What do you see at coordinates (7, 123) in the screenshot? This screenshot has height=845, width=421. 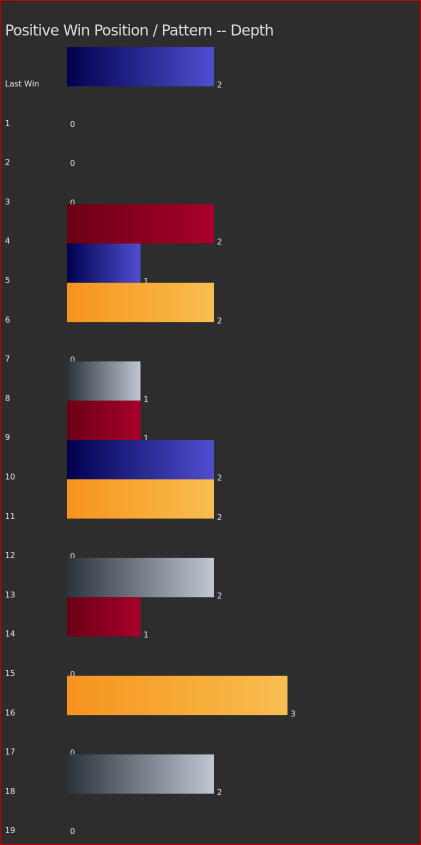 I see `category-label: 1` at bounding box center [7, 123].